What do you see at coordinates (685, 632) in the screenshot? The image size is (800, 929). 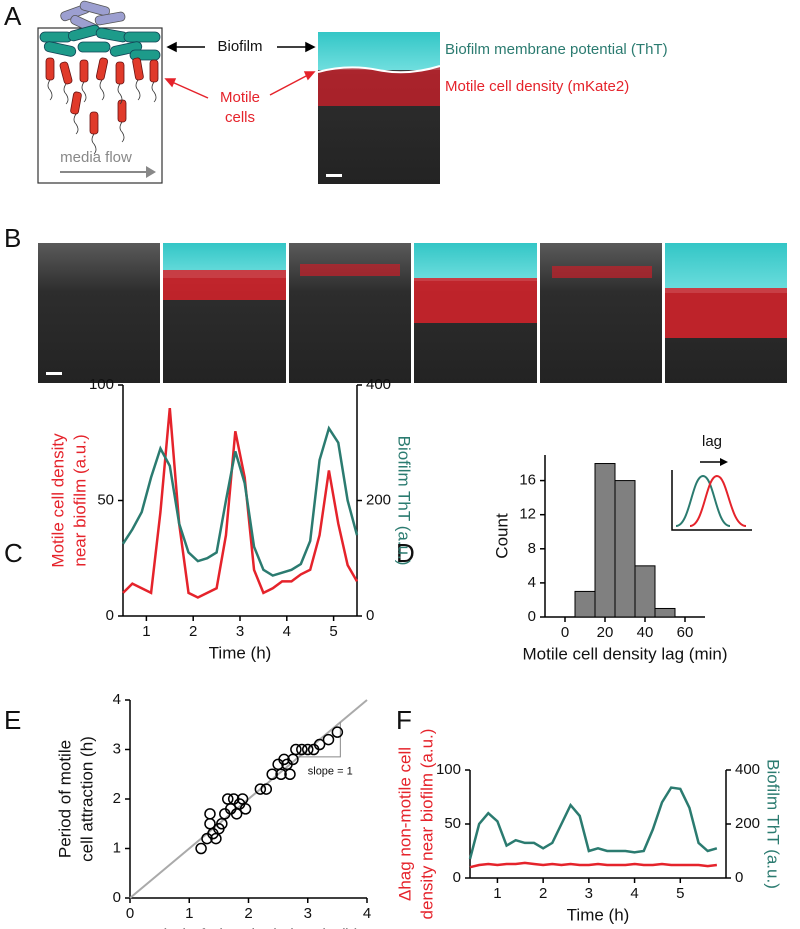 I see `x-tick-label: 60` at bounding box center [685, 632].